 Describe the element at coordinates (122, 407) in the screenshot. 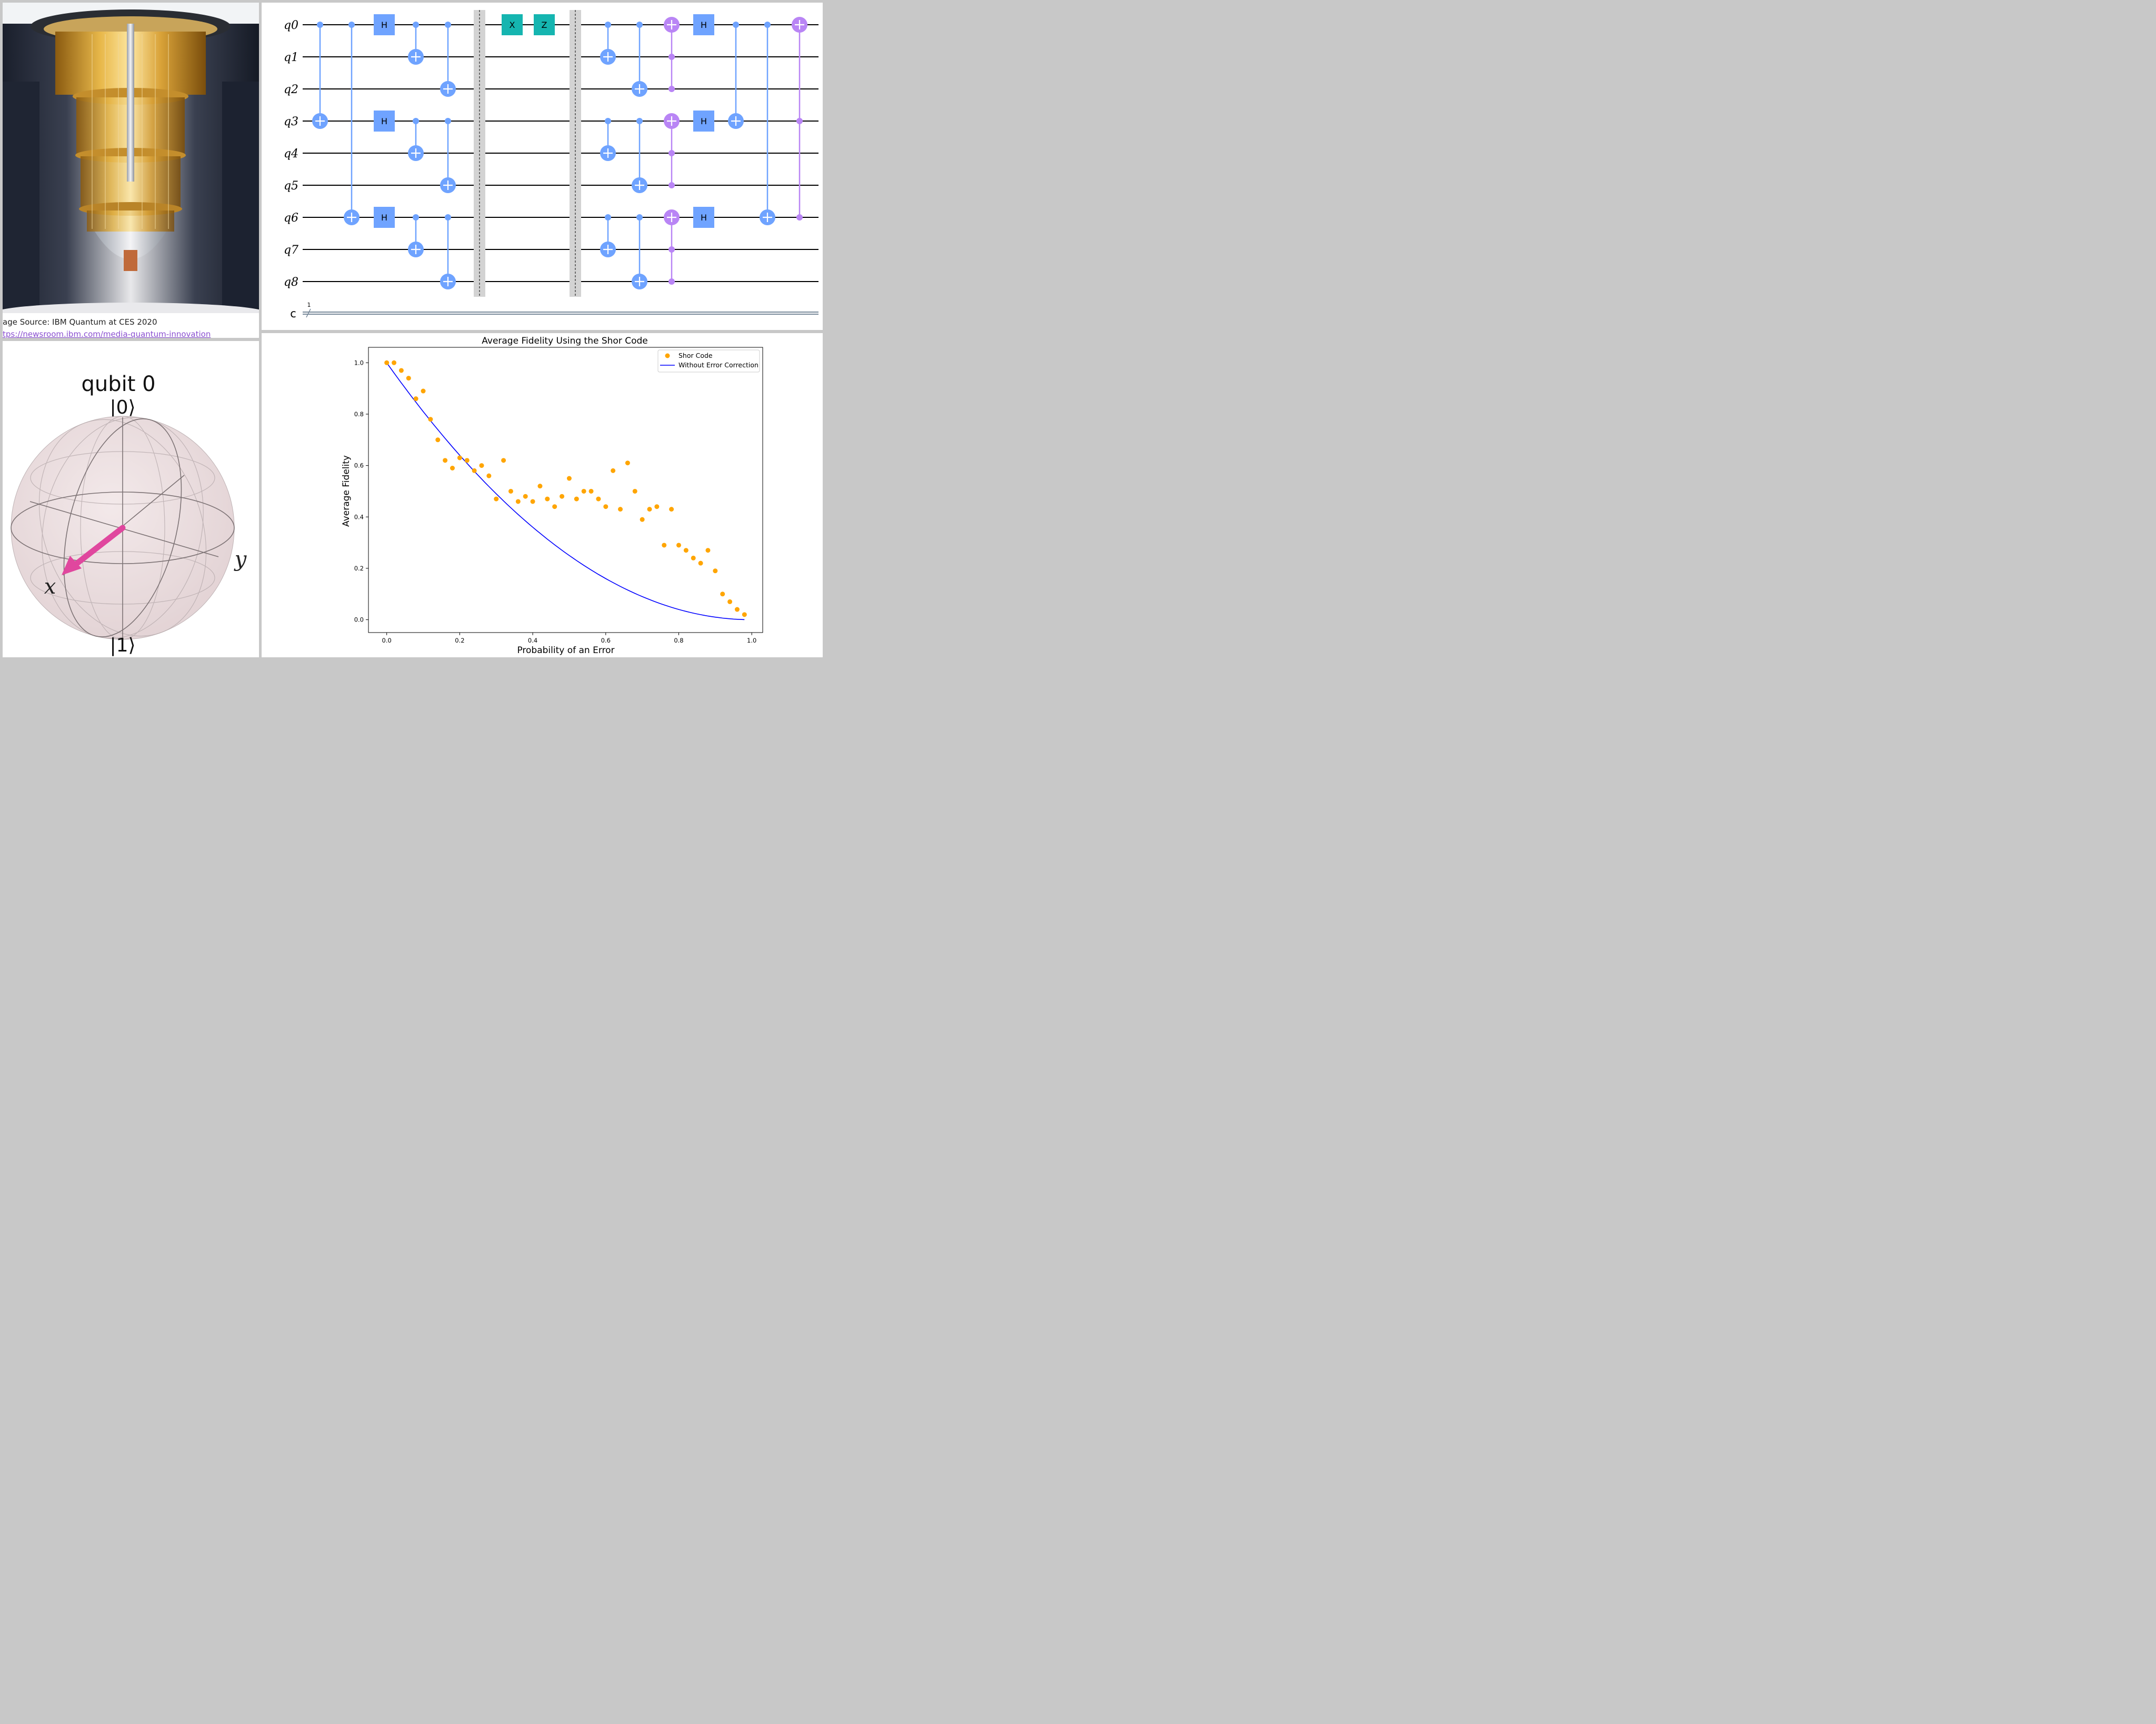

I see `ket0-label: |0⟩` at that location.